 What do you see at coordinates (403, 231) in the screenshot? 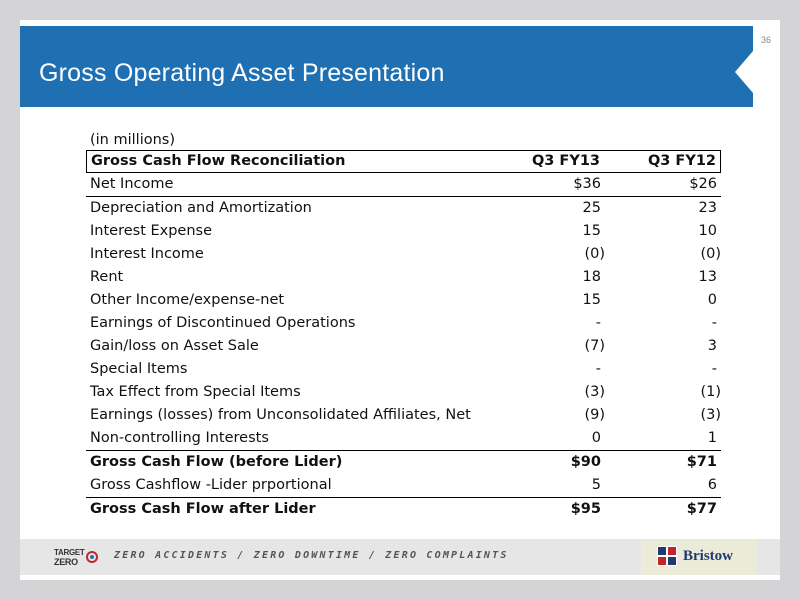
I see `table-row: Interest Expense 15 10` at bounding box center [403, 231].